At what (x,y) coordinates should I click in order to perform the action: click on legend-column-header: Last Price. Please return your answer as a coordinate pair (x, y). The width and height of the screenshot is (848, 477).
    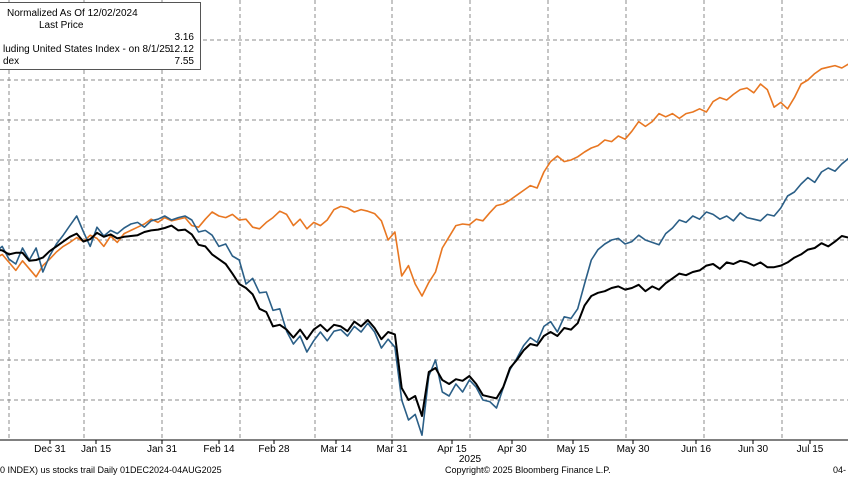
    Looking at the image, I should click on (61, 25).